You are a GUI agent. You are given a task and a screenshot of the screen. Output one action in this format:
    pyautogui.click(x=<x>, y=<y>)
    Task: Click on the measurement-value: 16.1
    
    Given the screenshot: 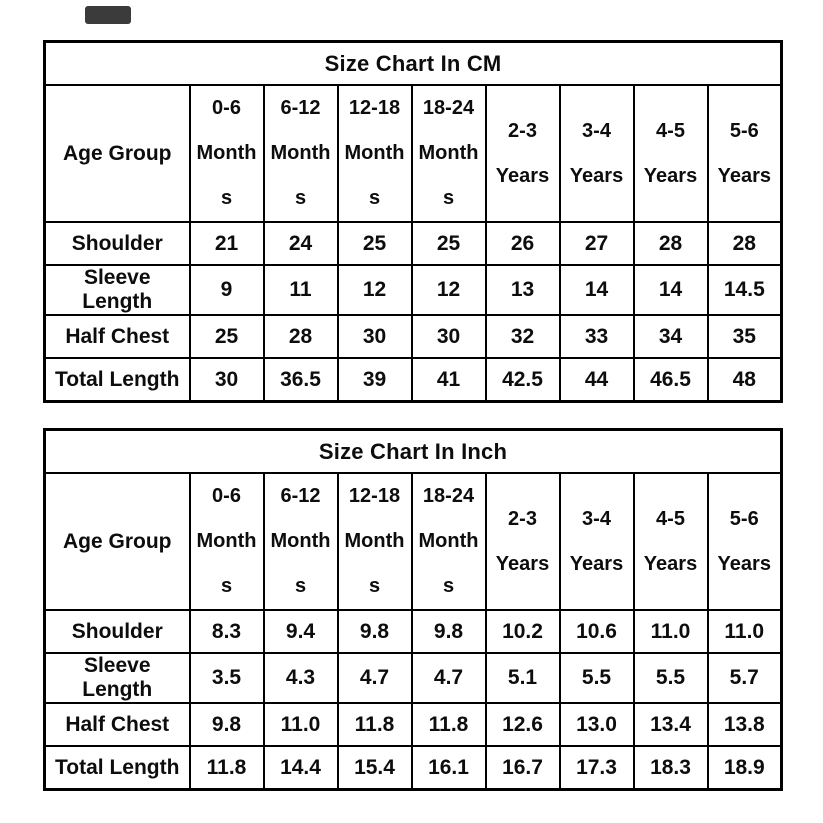 What is the action you would take?
    pyautogui.click(x=448, y=768)
    